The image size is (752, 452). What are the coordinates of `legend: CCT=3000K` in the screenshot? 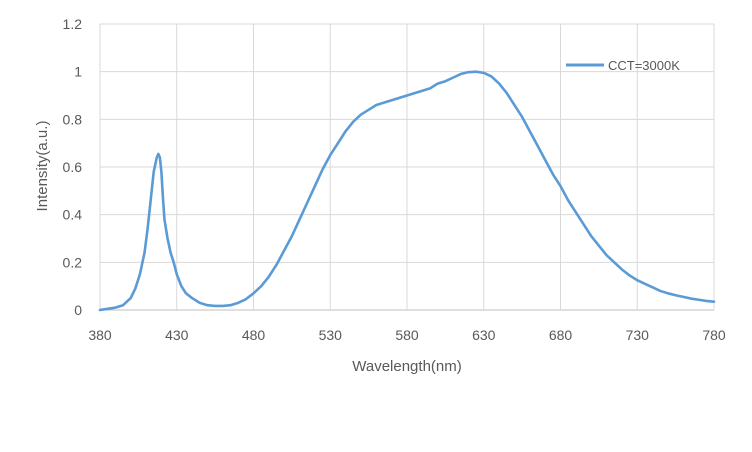 It's located at (623, 65).